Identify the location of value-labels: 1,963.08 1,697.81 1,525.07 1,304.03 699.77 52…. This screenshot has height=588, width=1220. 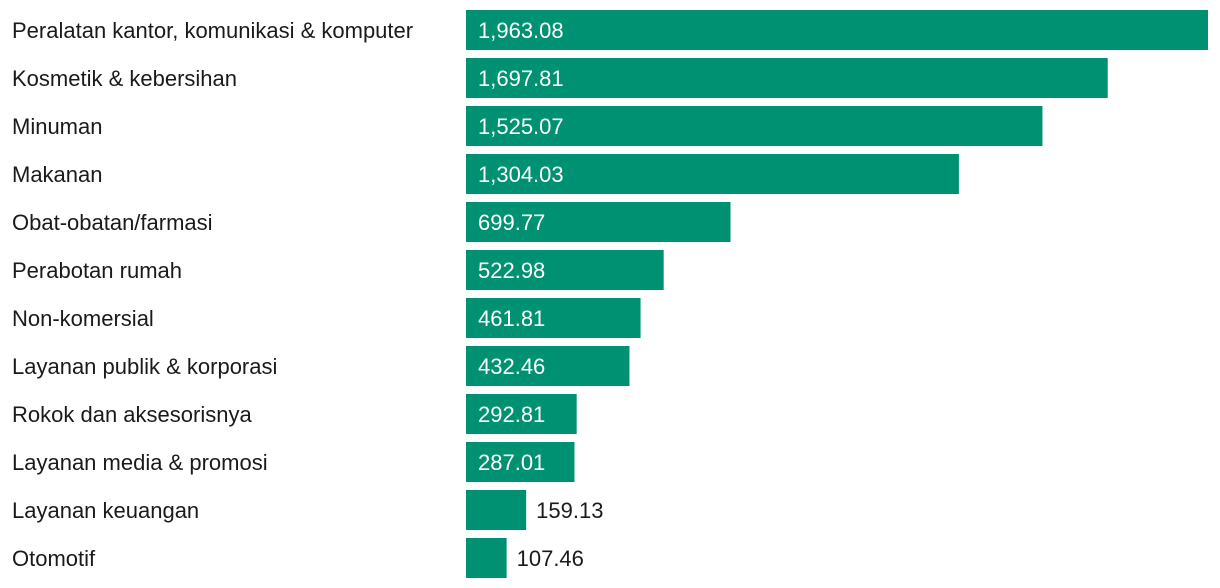
(540, 294).